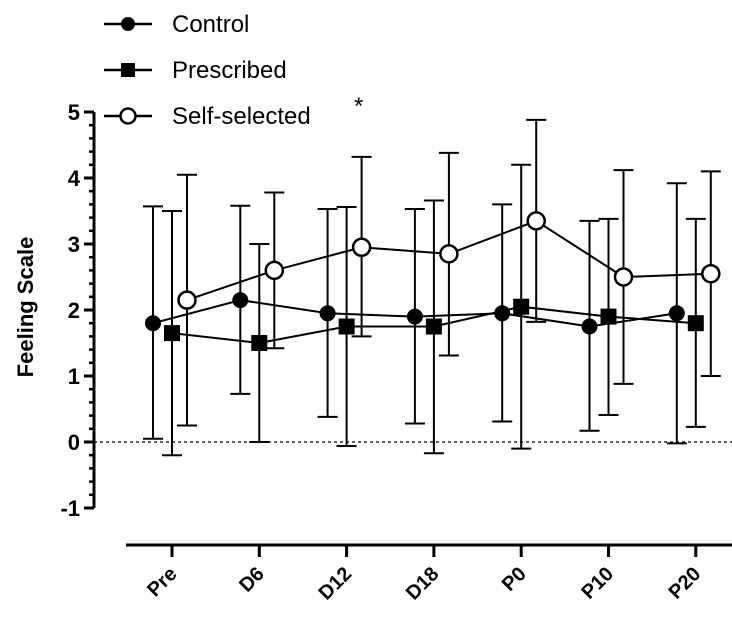 The image size is (732, 618). I want to click on y-tick-label: -1, so click(70, 508).